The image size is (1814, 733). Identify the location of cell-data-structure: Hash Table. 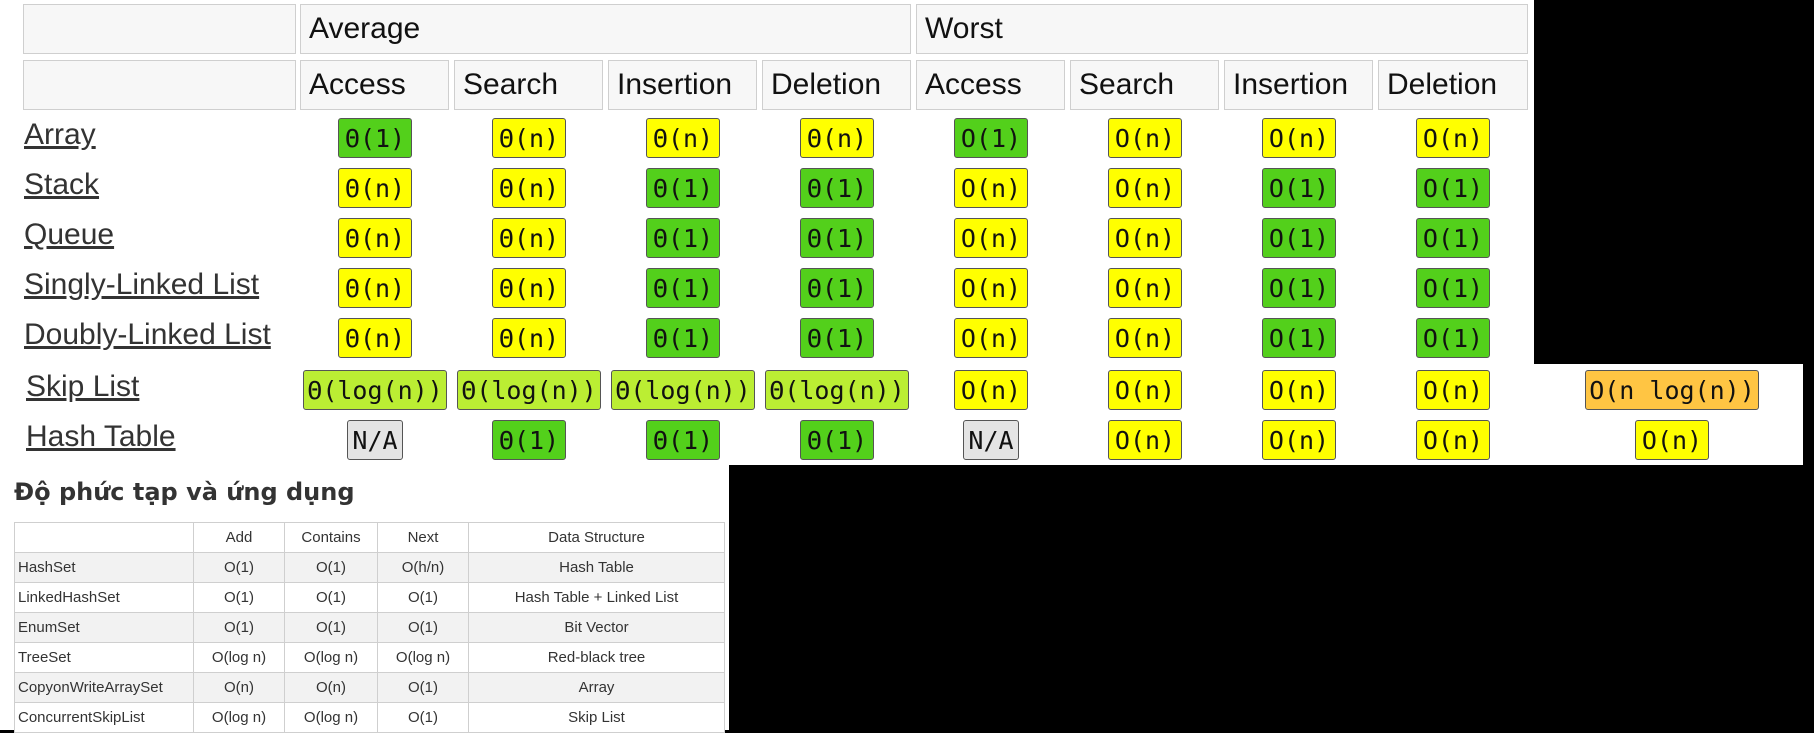
(596, 567).